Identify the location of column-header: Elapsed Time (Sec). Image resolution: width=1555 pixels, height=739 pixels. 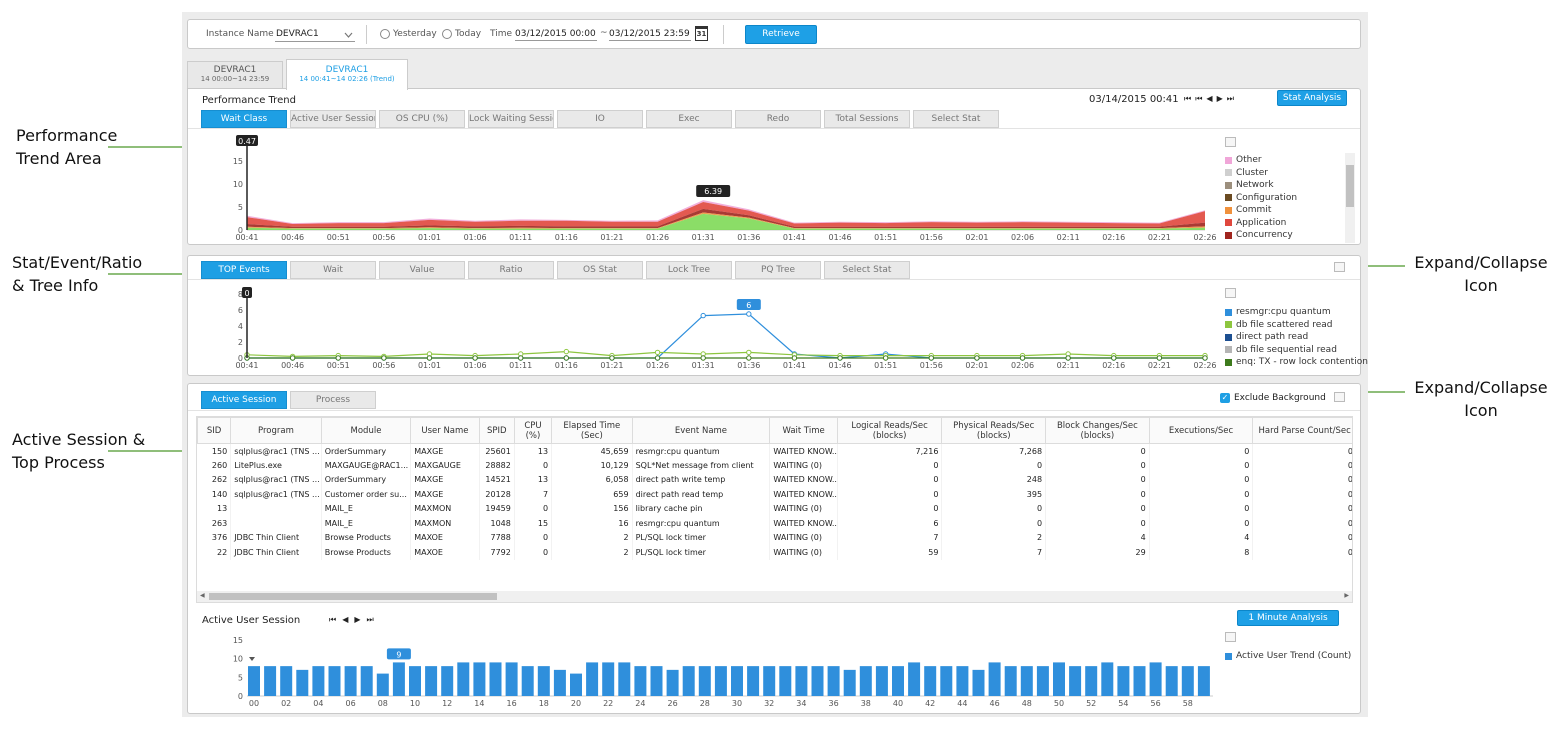
(592, 430).